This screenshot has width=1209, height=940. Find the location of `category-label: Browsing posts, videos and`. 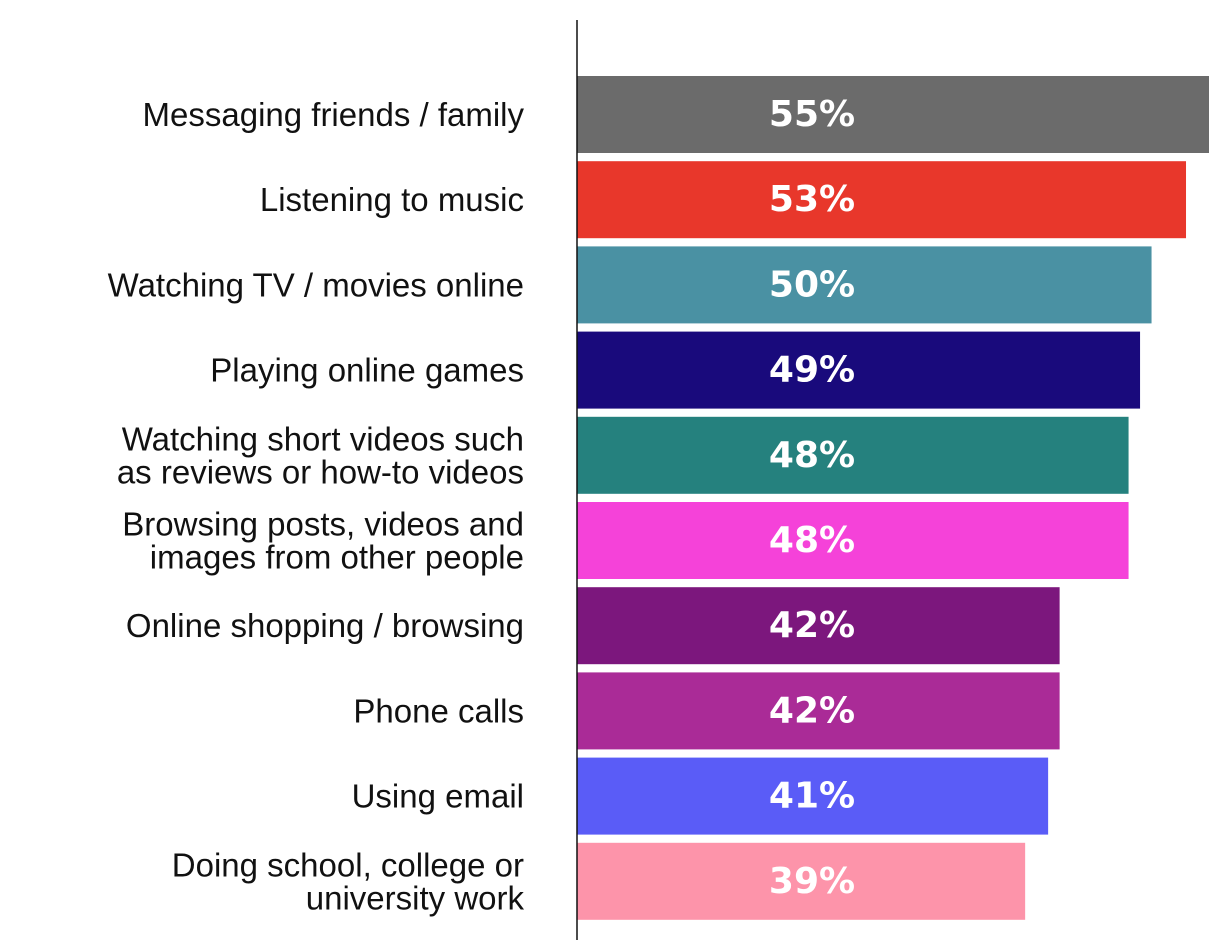

category-label: Browsing posts, videos and is located at coordinates (323, 524).